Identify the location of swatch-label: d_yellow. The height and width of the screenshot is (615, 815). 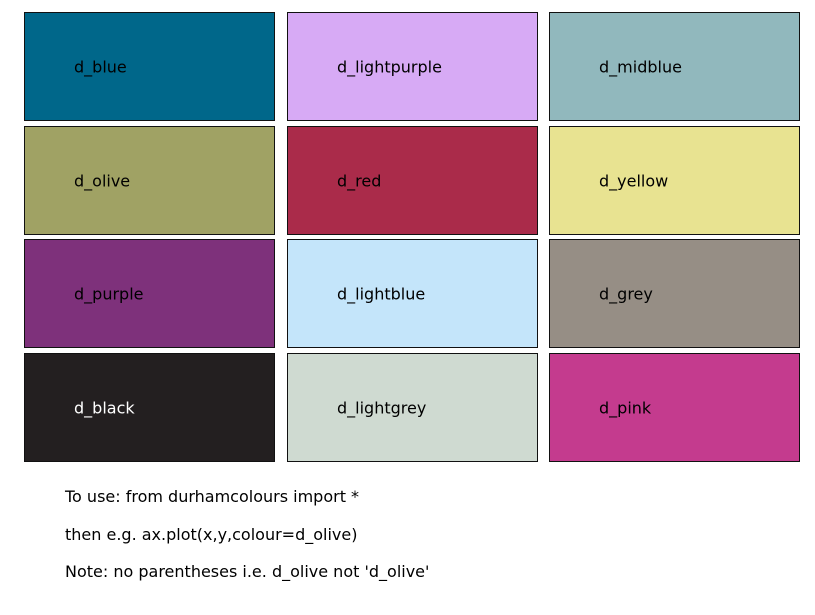
(634, 180).